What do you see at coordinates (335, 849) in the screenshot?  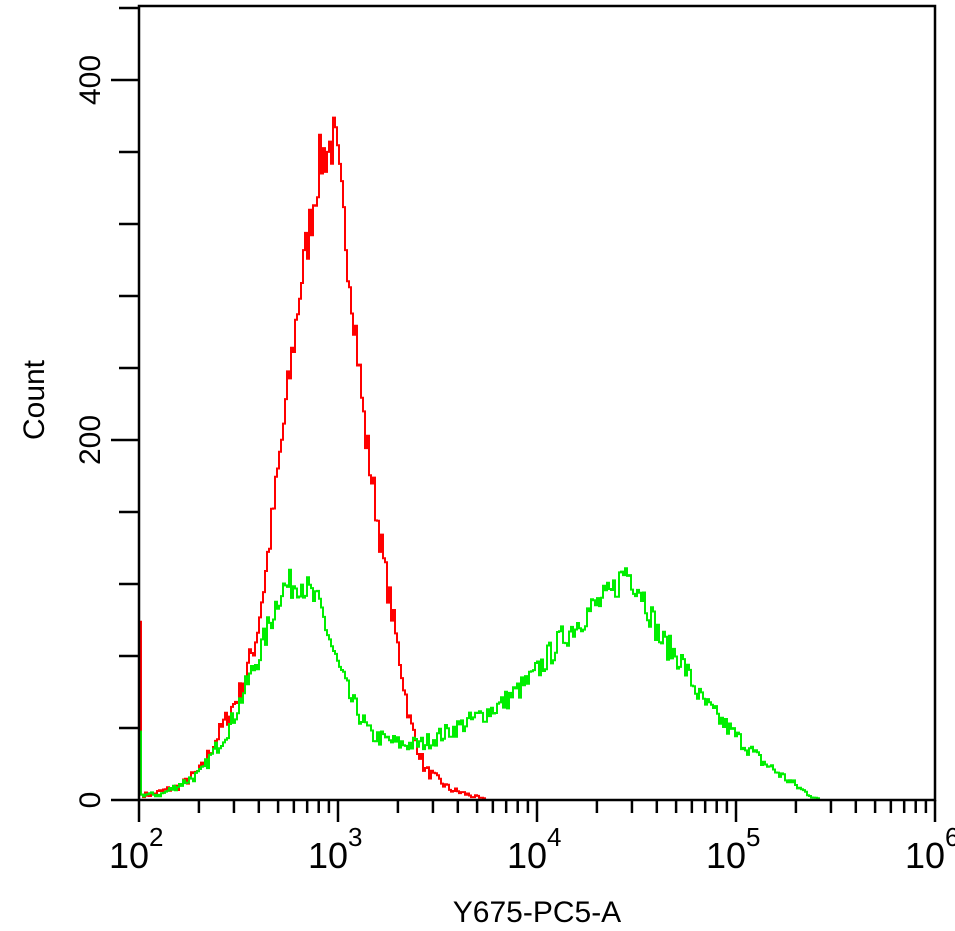 I see `x-tick-label: 10³` at bounding box center [335, 849].